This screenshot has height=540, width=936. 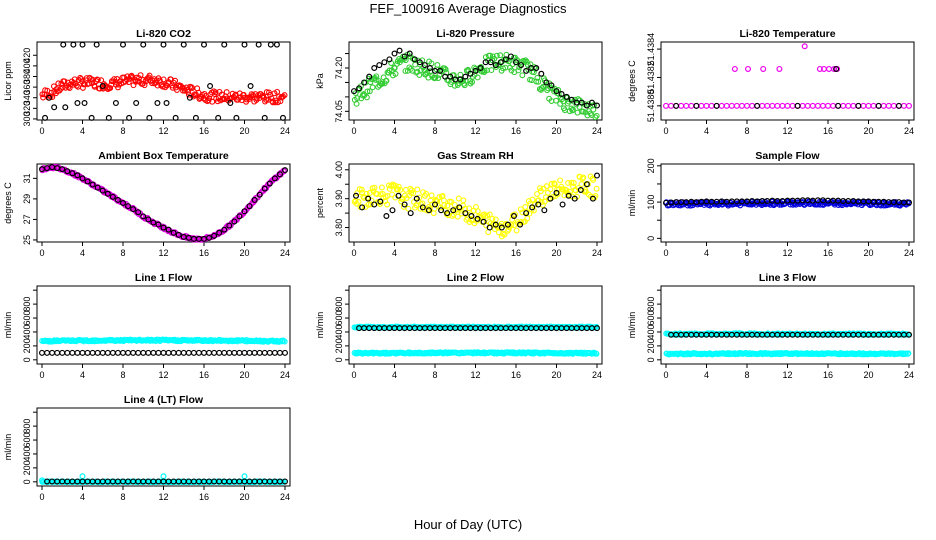 I want to click on y-tick-label: 400, so click(x=27, y=453).